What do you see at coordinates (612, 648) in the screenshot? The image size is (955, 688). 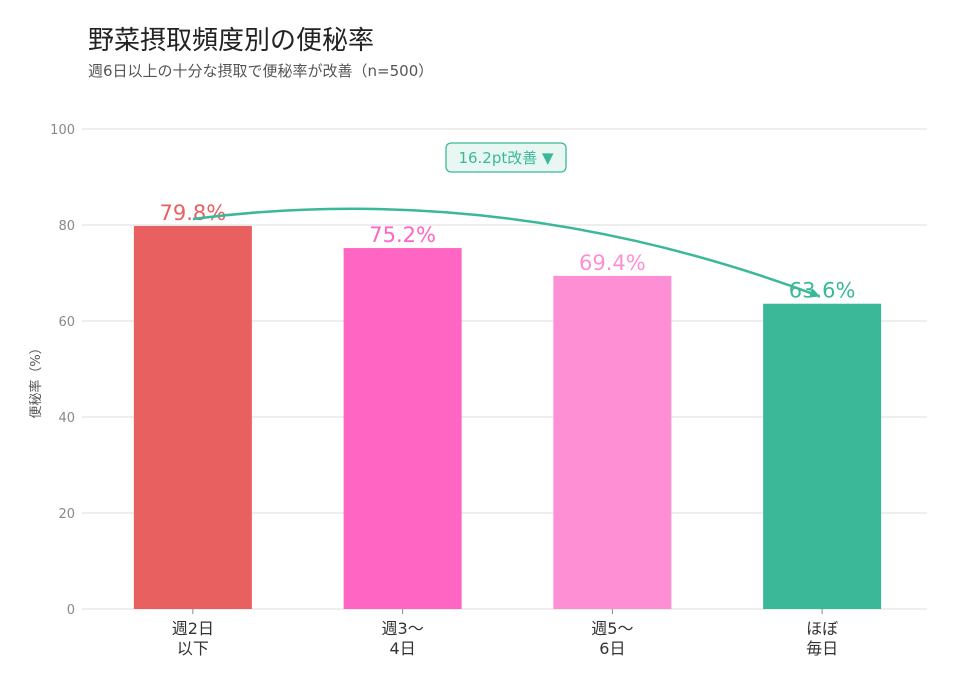 I see `x-tick-label: 6日` at bounding box center [612, 648].